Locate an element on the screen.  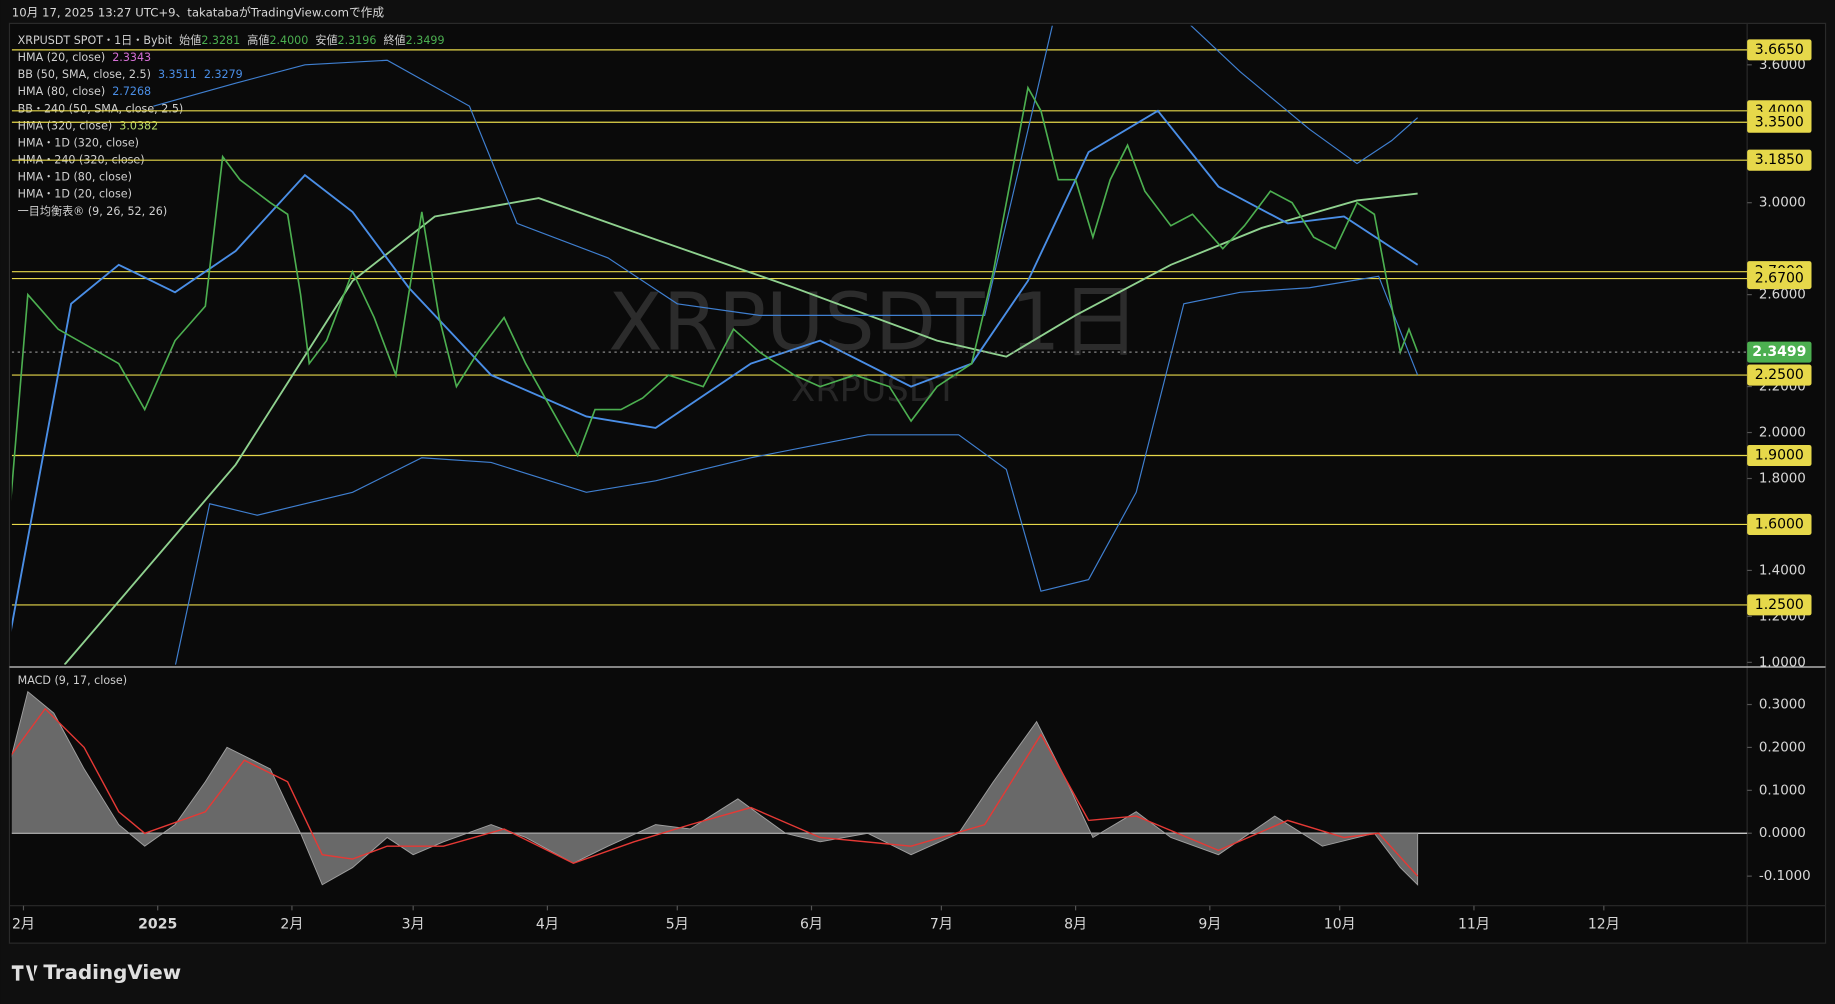
legend-line: HMA (80, close) 2.7268 is located at coordinates (84, 91).